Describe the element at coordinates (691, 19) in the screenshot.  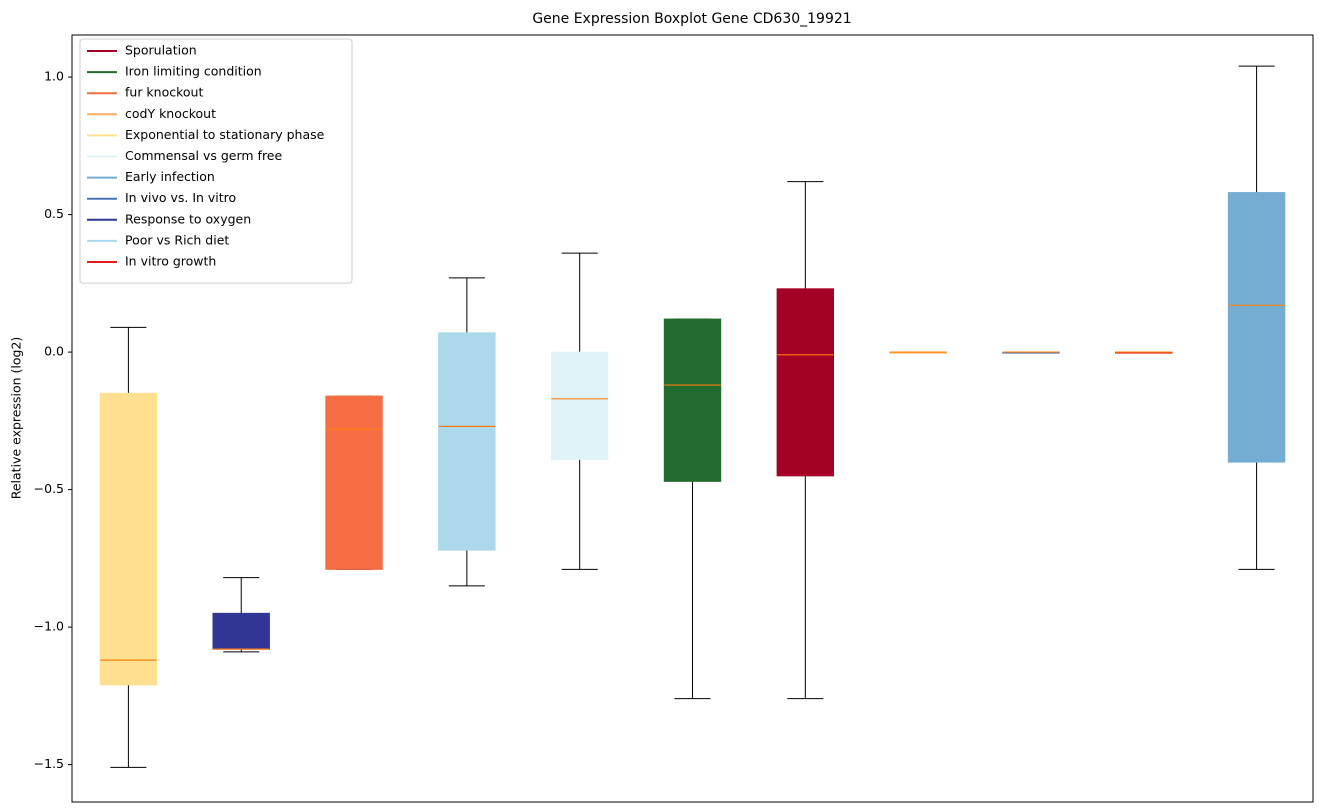
I see `chart-title: Gene Expression Boxplot Gene CD630_19921` at that location.